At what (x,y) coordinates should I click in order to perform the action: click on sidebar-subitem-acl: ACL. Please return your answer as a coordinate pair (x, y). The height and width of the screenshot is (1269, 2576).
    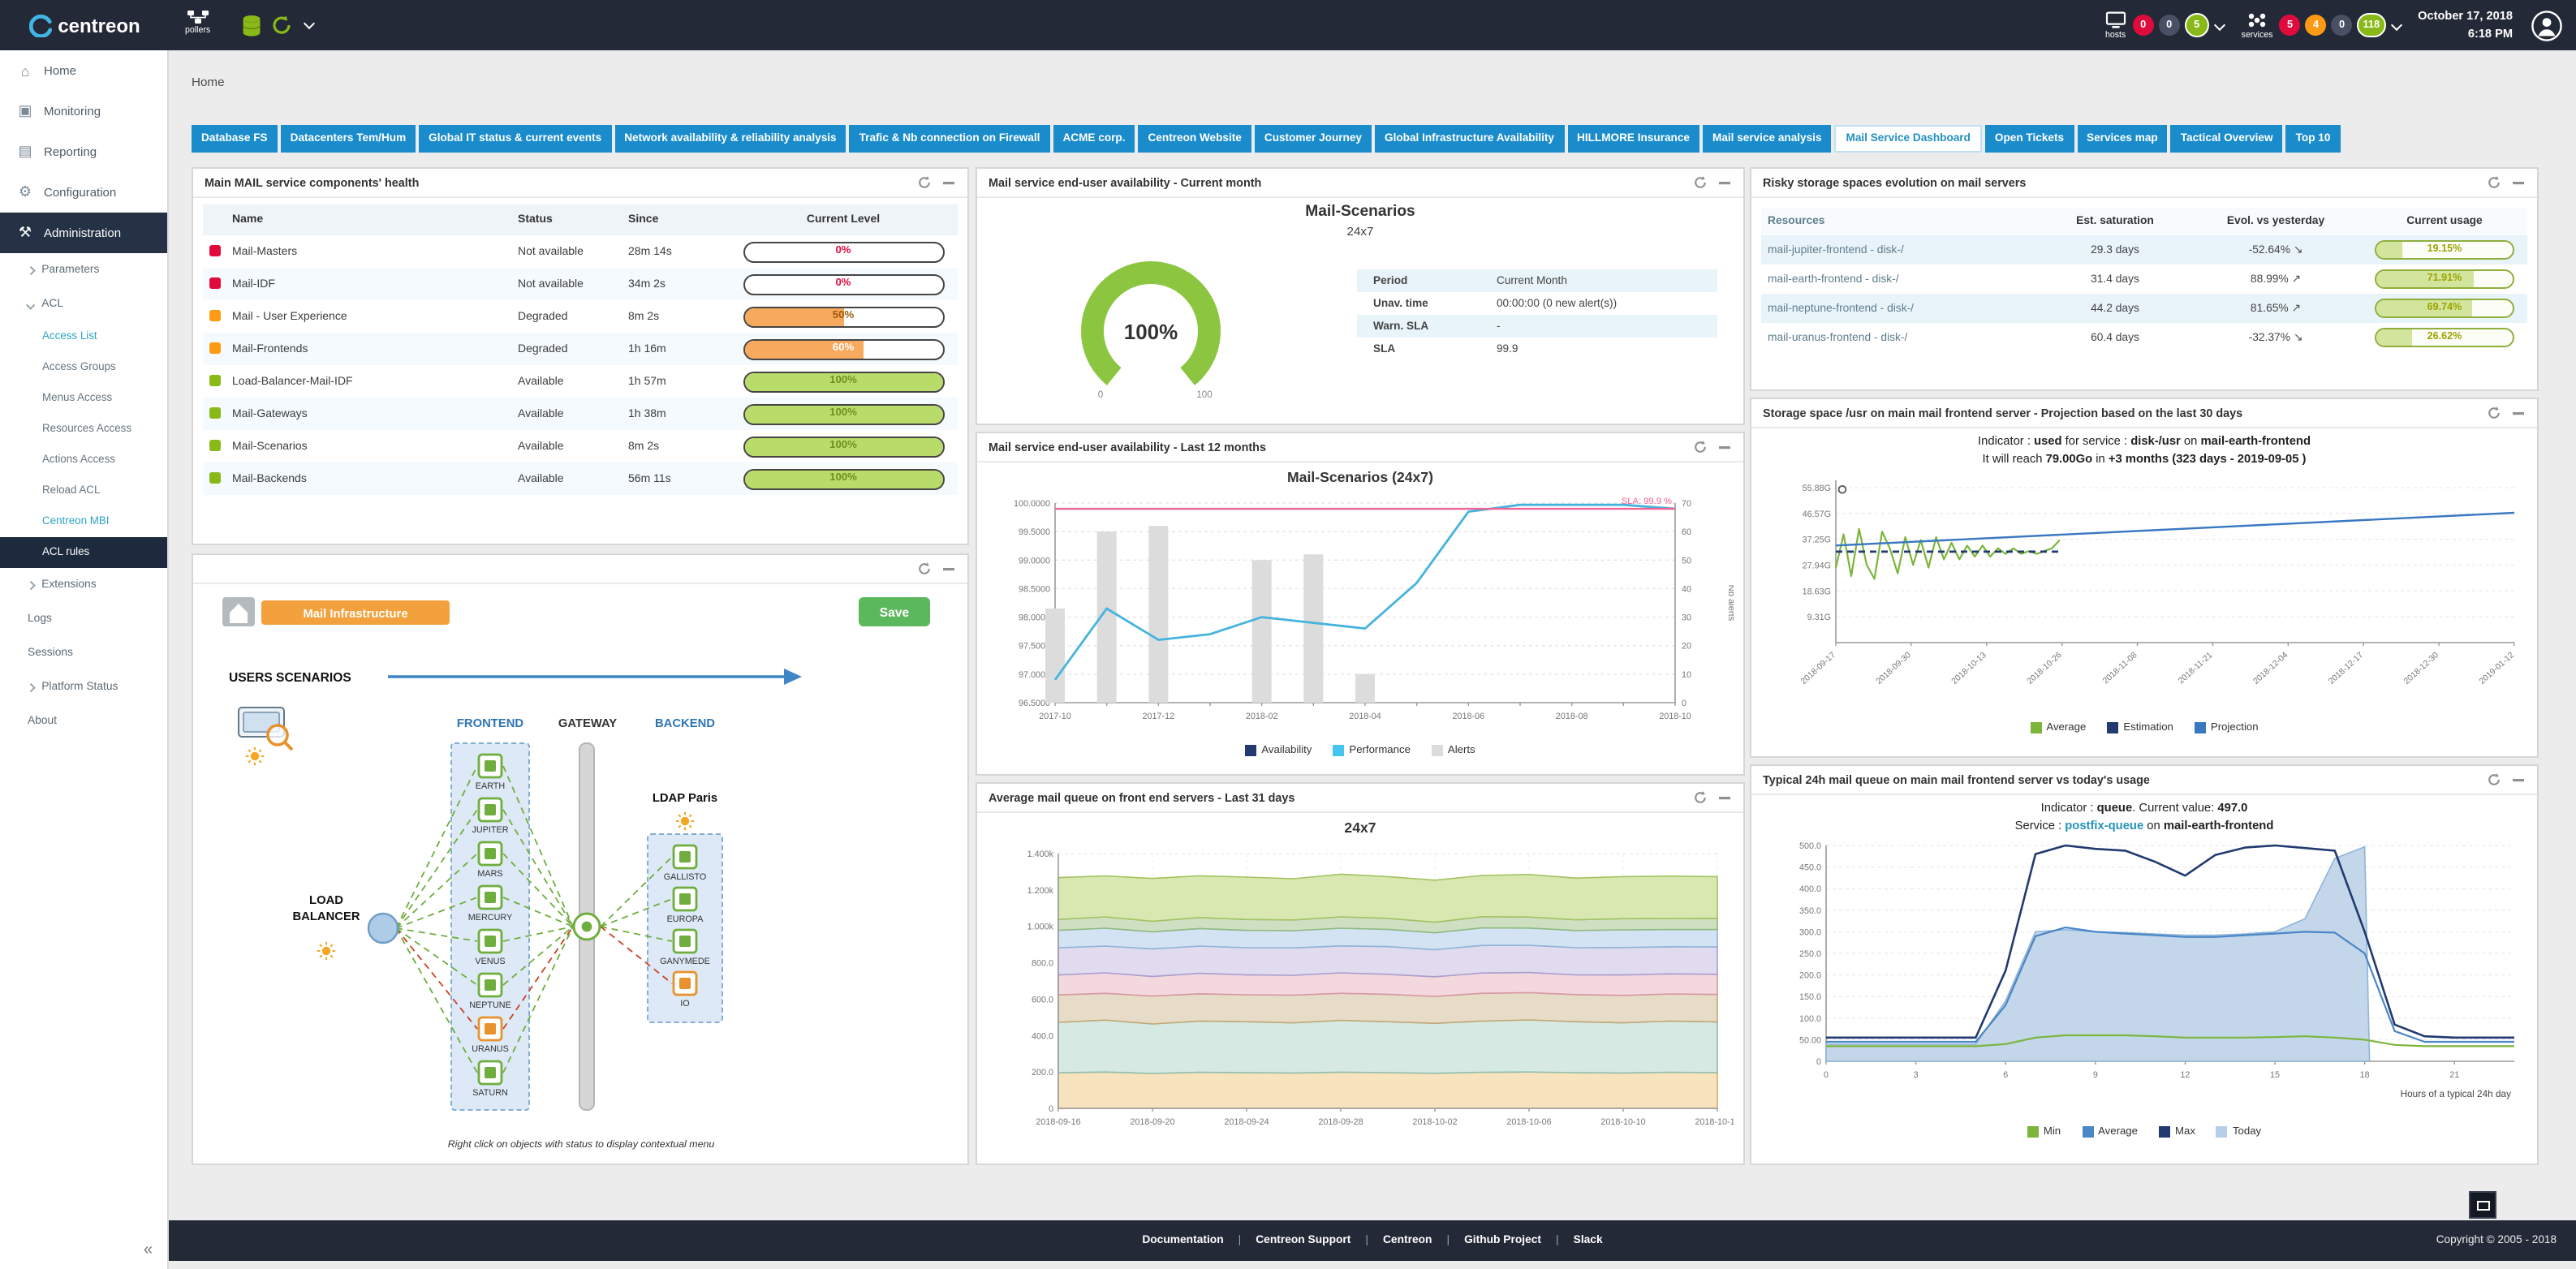
    Looking at the image, I should click on (84, 304).